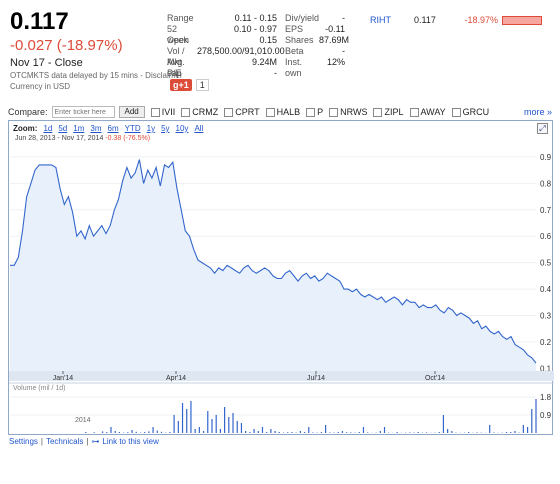 The width and height of the screenshot is (560, 484). What do you see at coordinates (264, 62) in the screenshot?
I see `stat-value: 9.24M` at bounding box center [264, 62].